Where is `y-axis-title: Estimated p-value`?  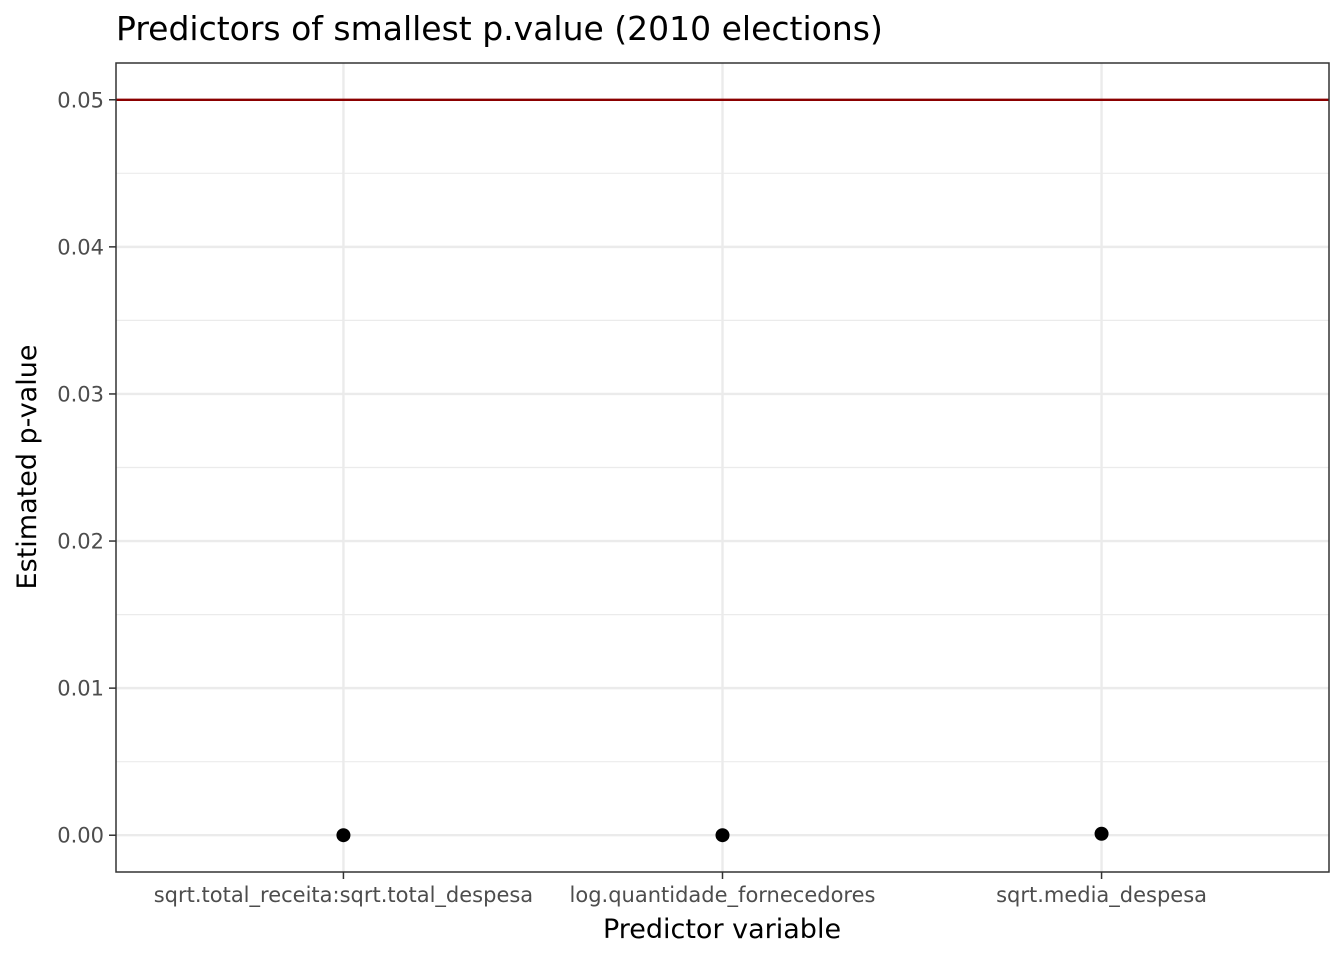 y-axis-title: Estimated p-value is located at coordinates (27, 467).